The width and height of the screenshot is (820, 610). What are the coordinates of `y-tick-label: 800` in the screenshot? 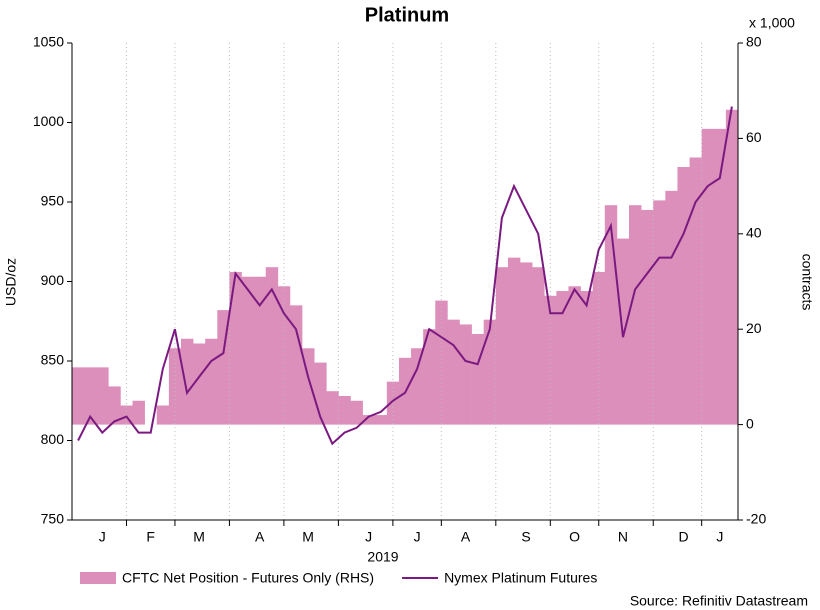 It's located at (53, 439).